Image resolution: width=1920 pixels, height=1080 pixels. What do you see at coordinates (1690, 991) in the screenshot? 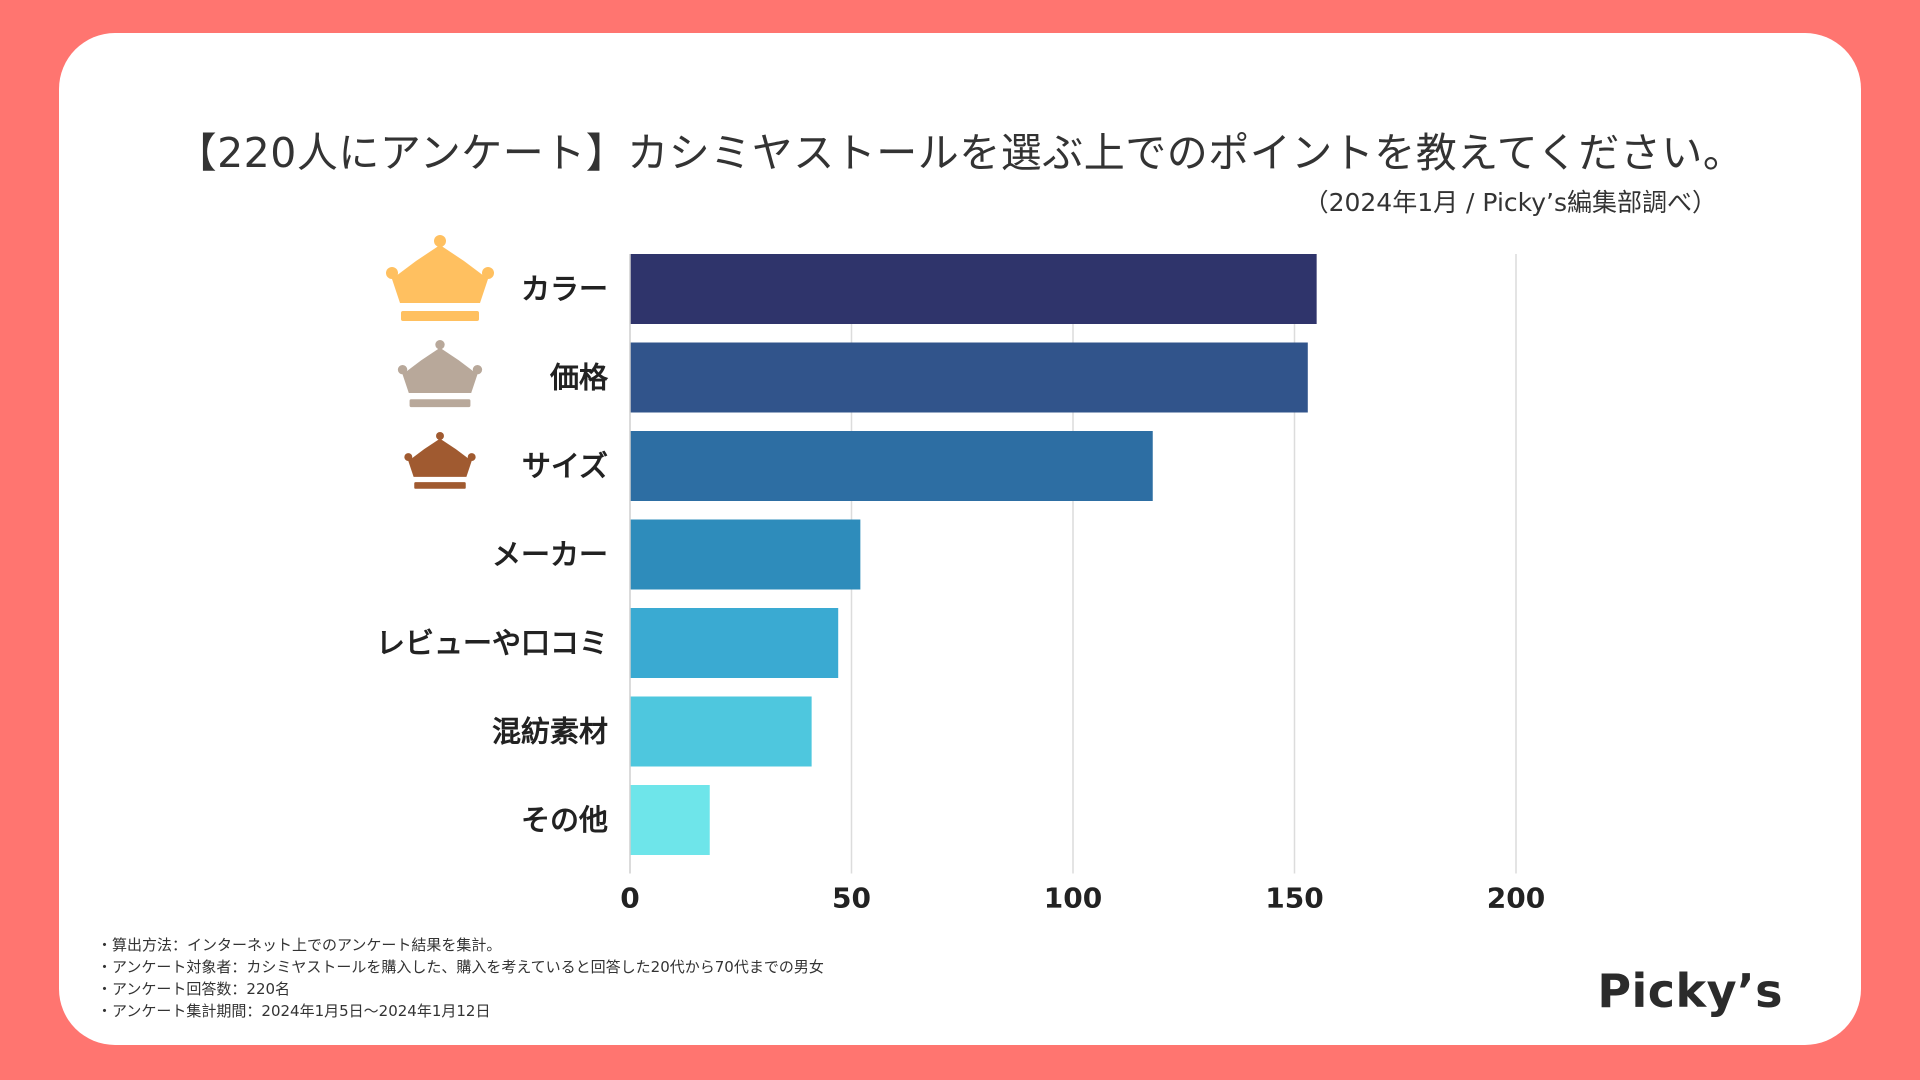
I see `picky-logo: Picky’s` at bounding box center [1690, 991].